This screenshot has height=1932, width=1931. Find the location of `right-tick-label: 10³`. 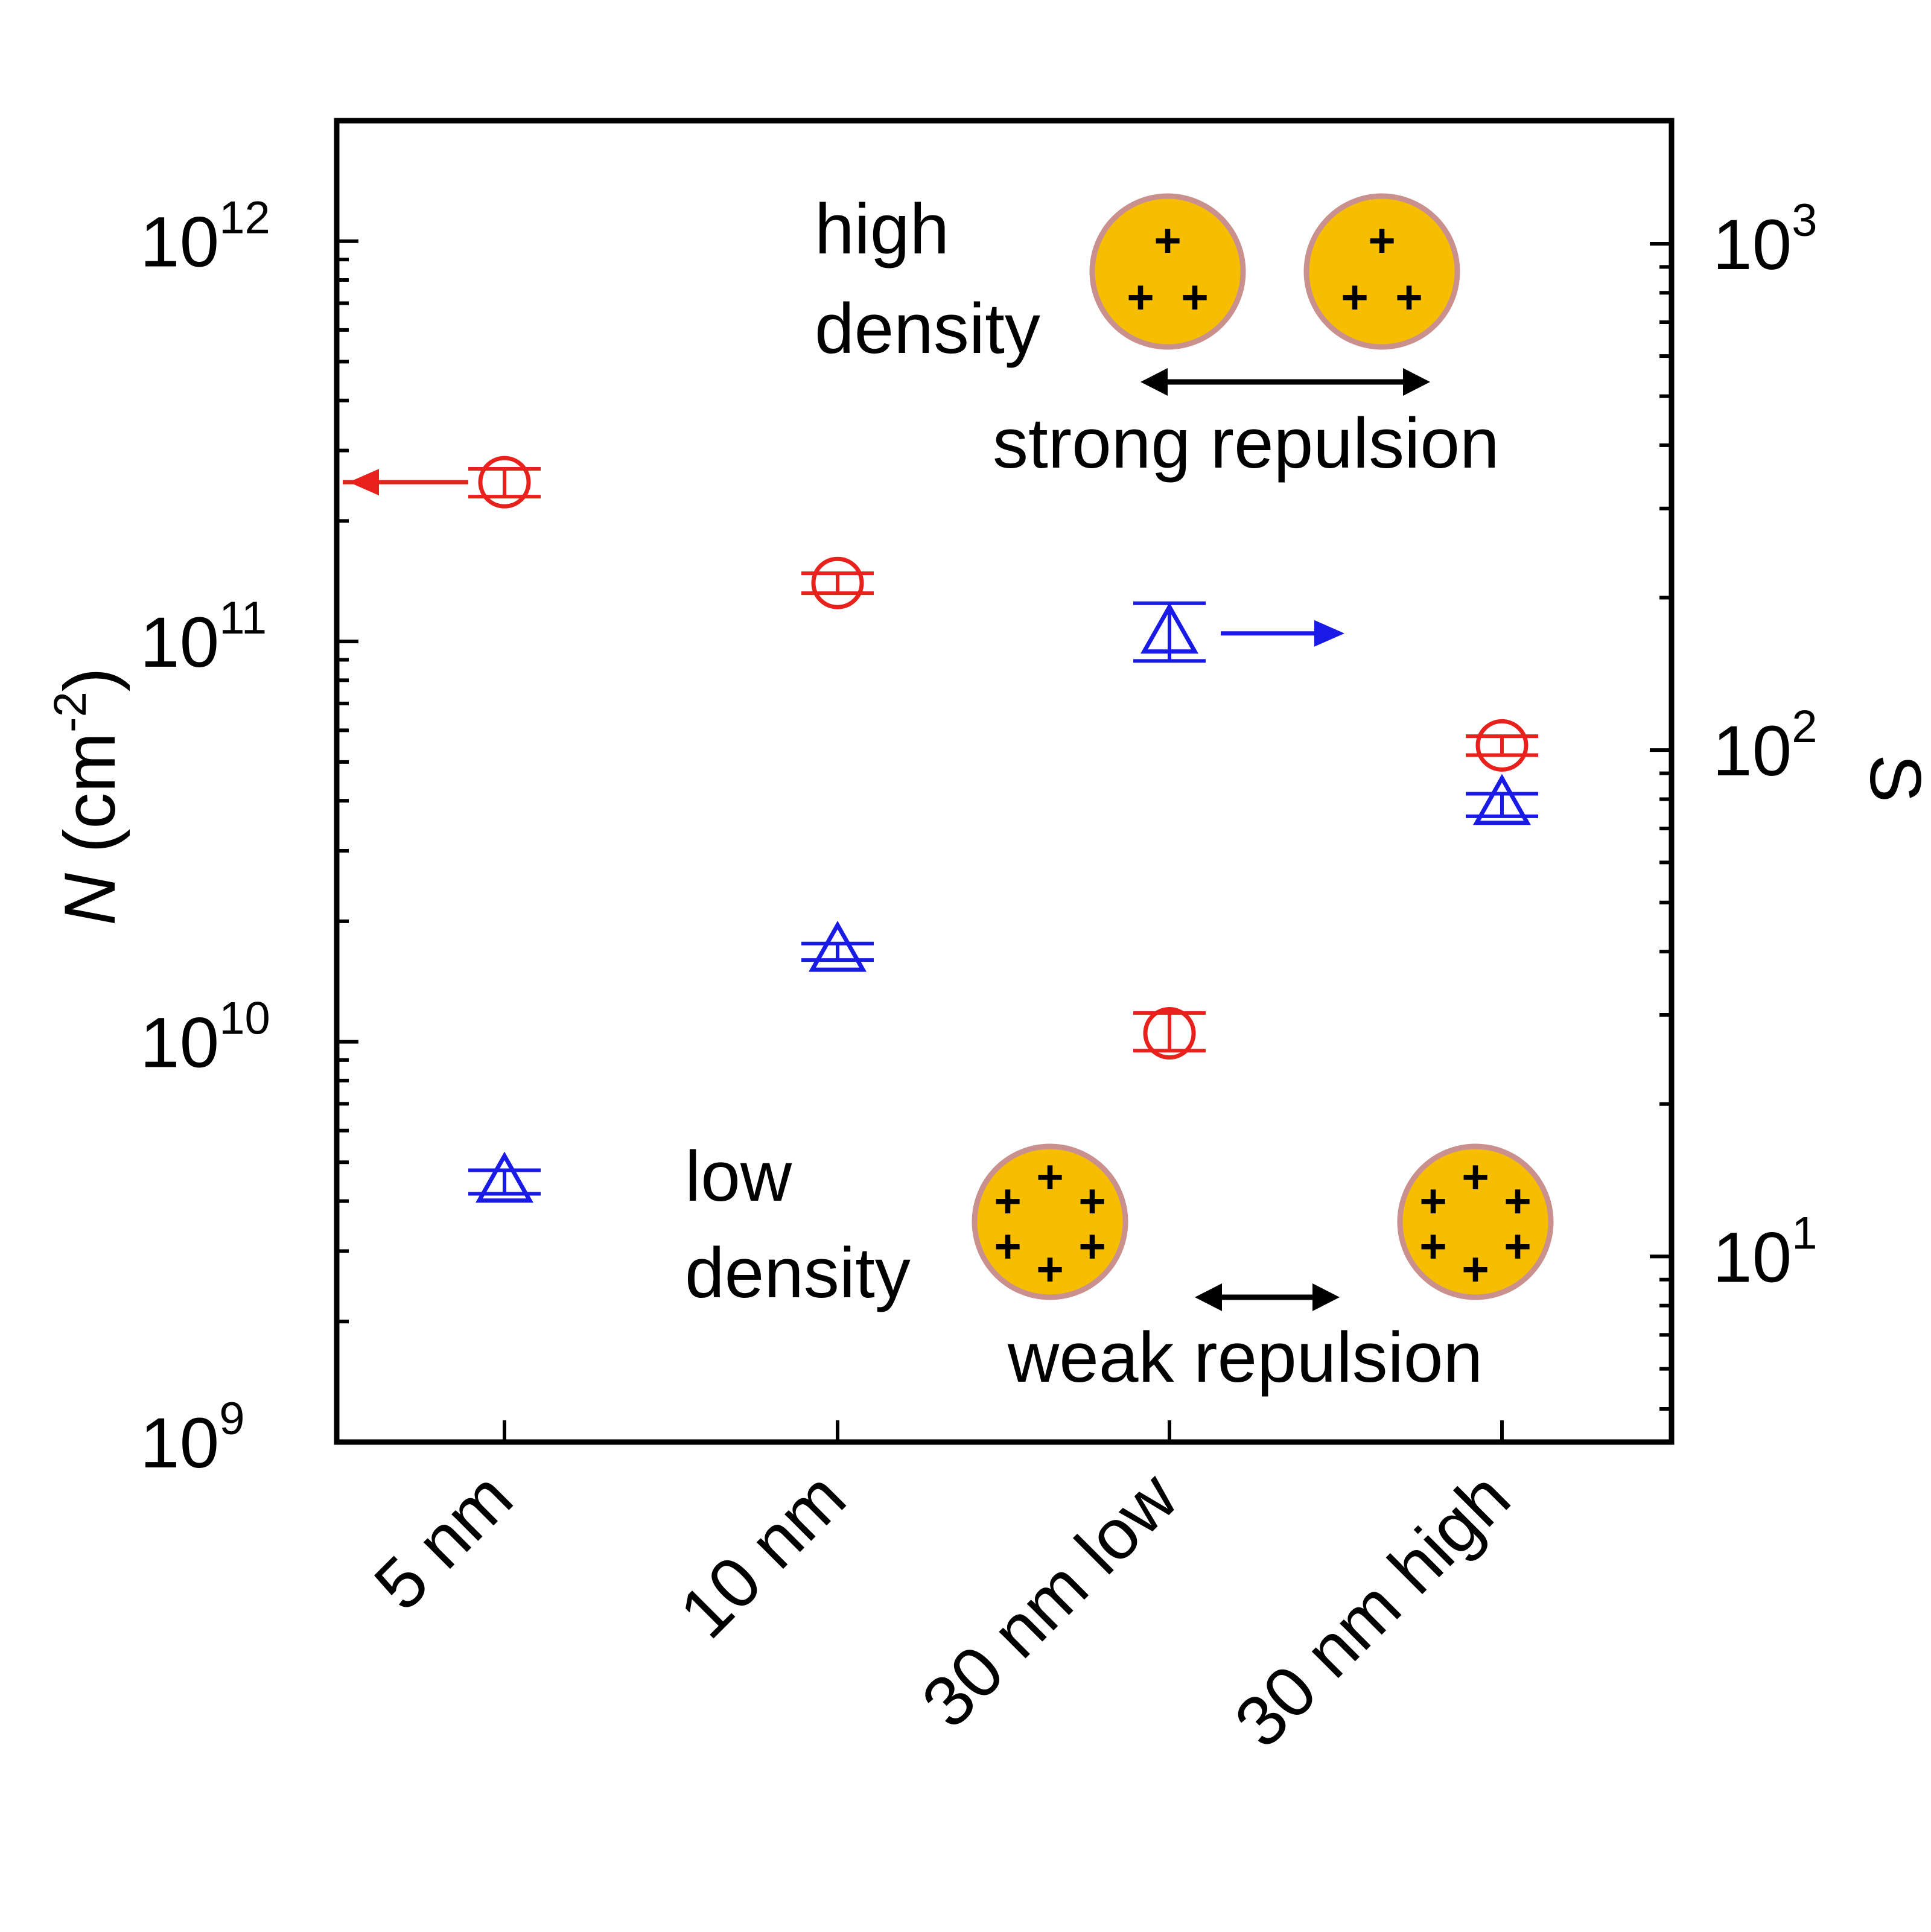

right-tick-label: 10³ is located at coordinates (1765, 240).